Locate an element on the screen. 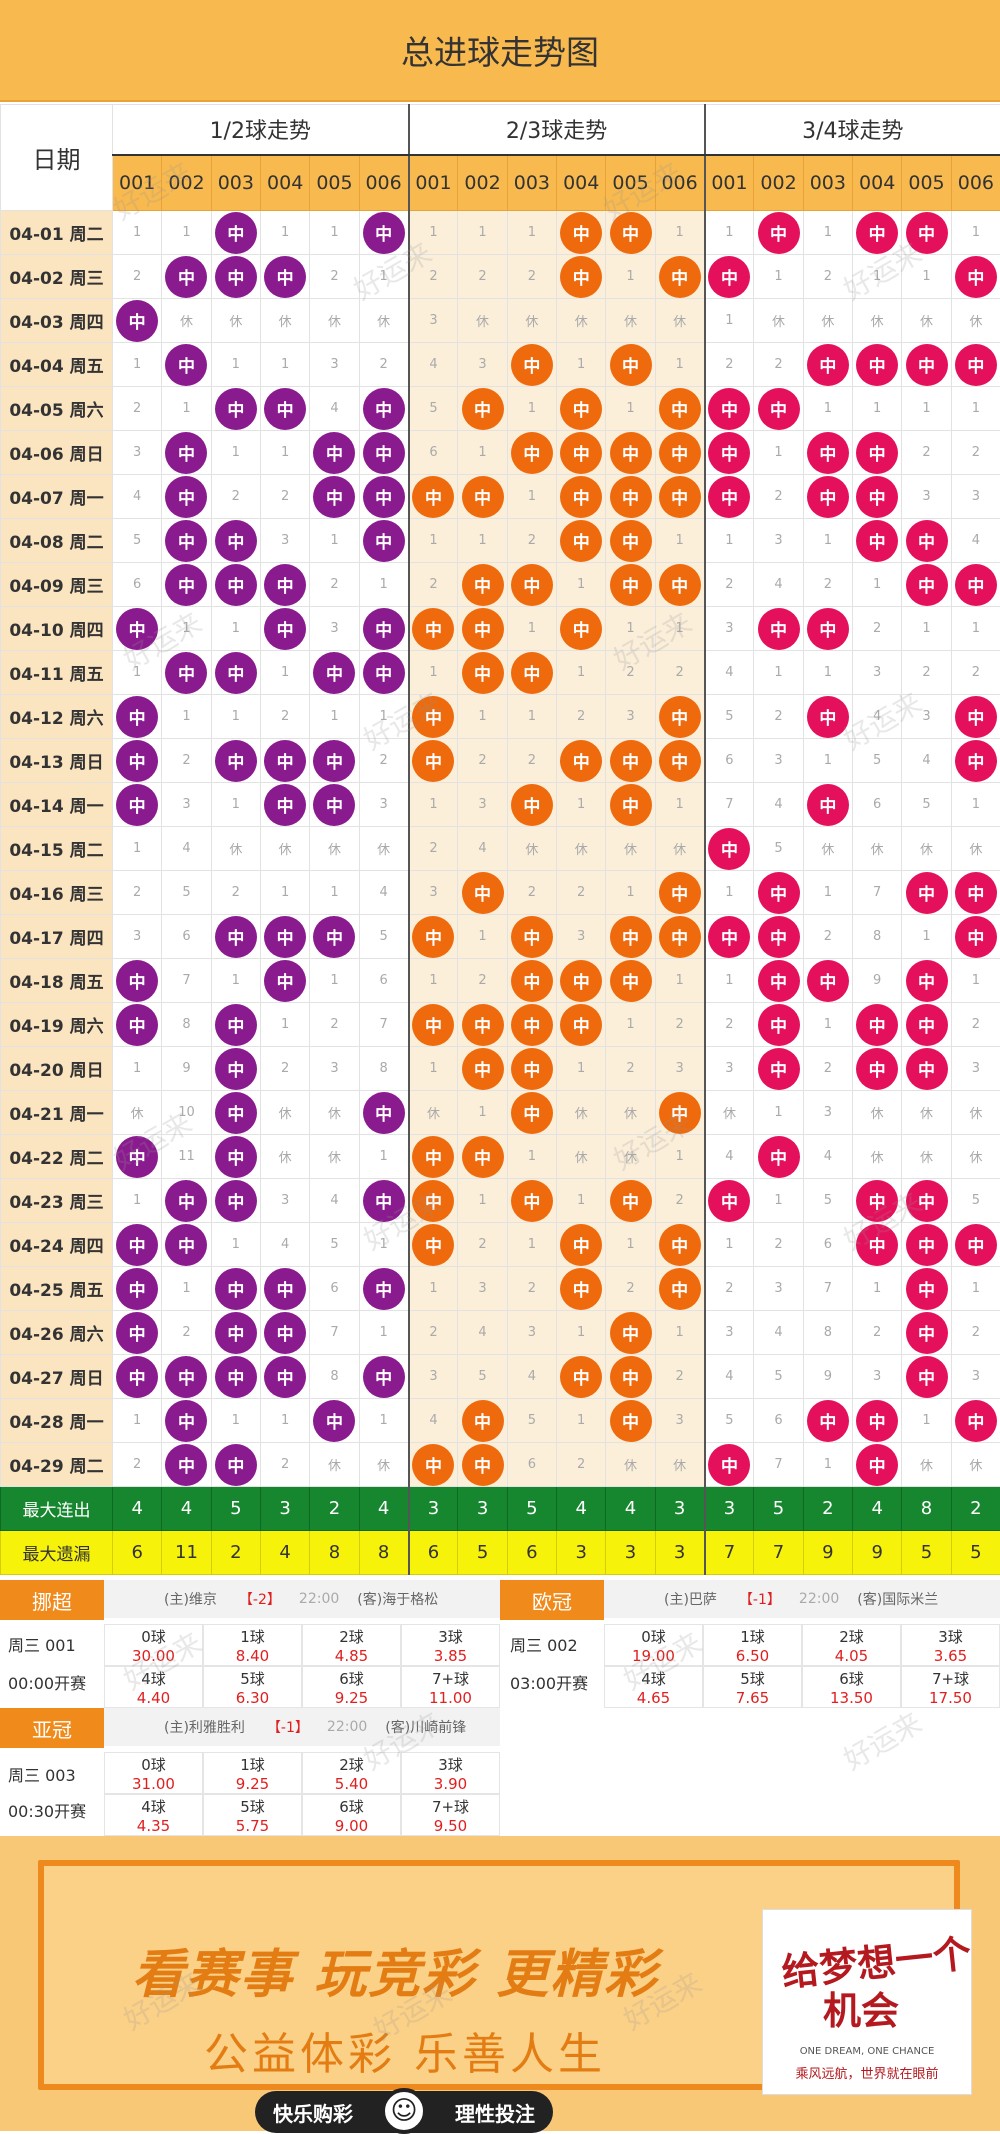 The image size is (1000, 2134). odds-value: 3.85 is located at coordinates (450, 1656).